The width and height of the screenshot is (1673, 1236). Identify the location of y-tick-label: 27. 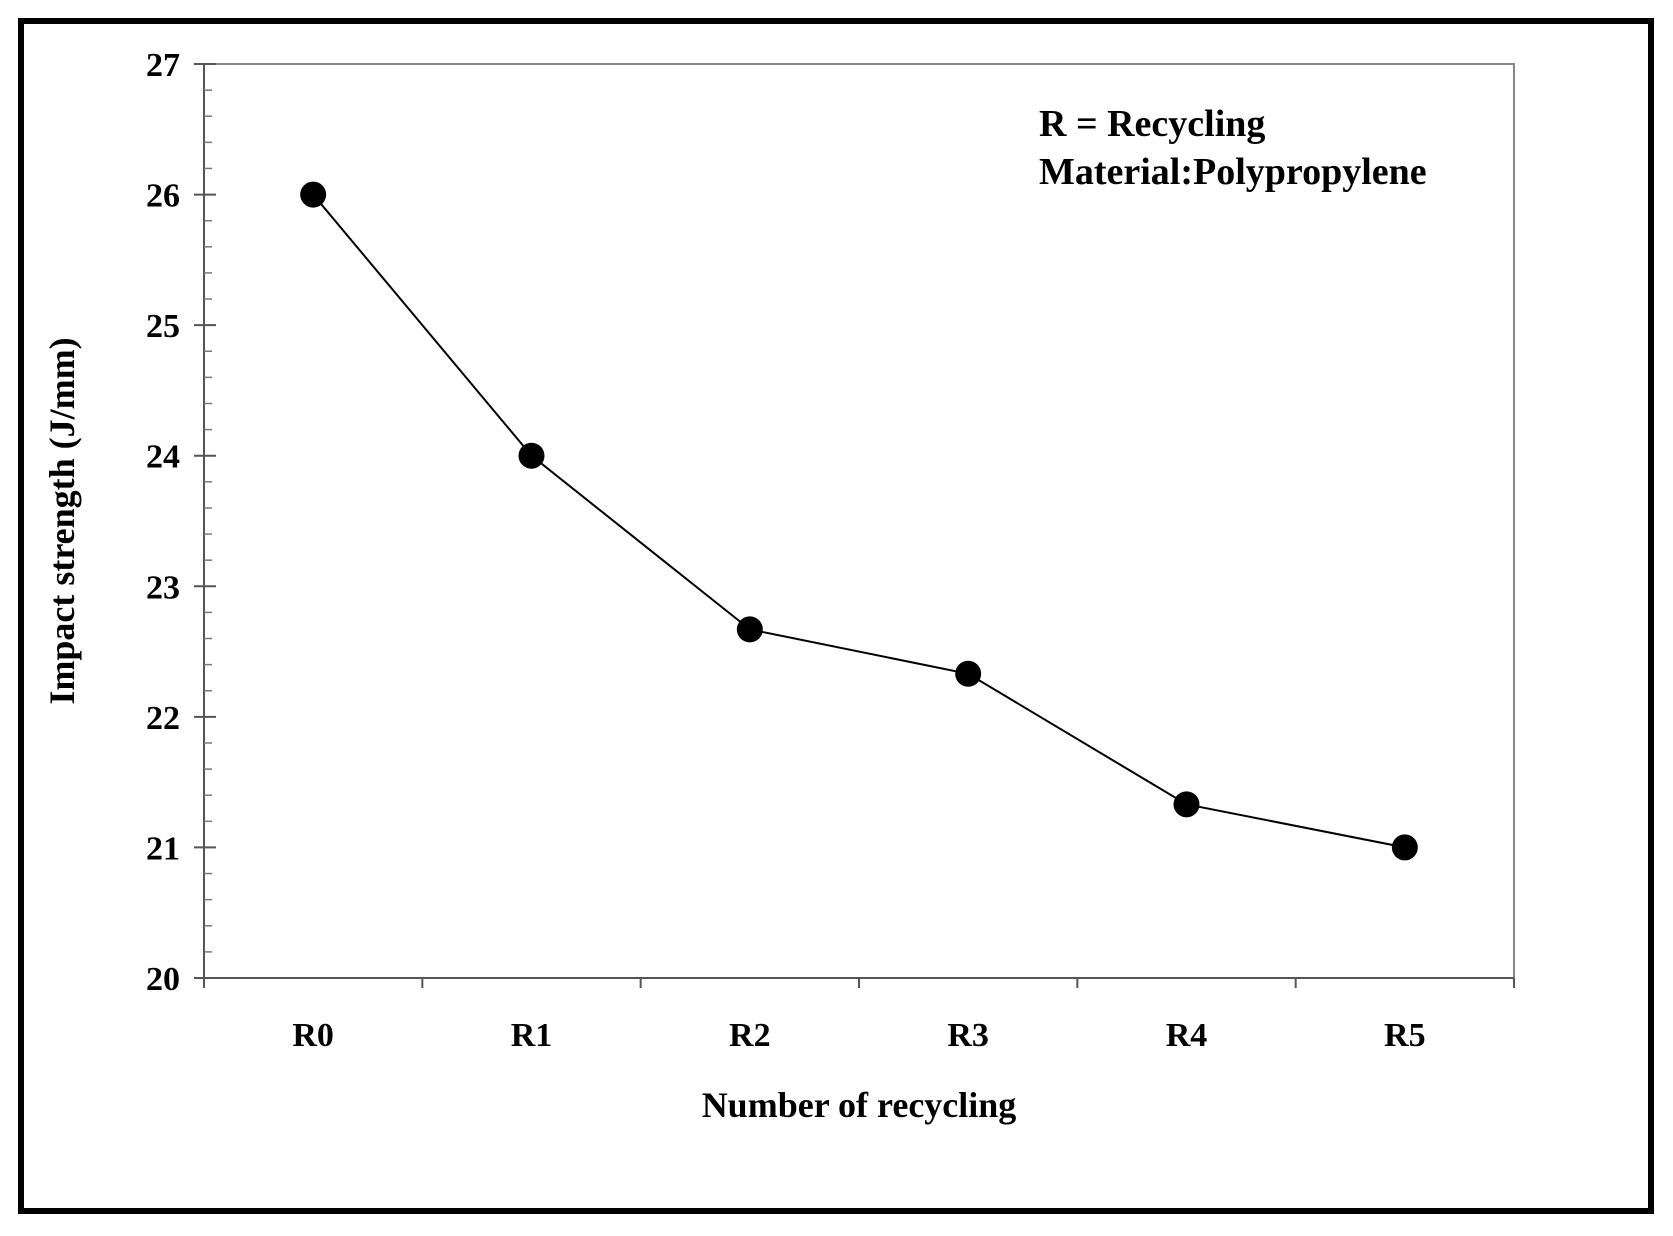
(163, 65).